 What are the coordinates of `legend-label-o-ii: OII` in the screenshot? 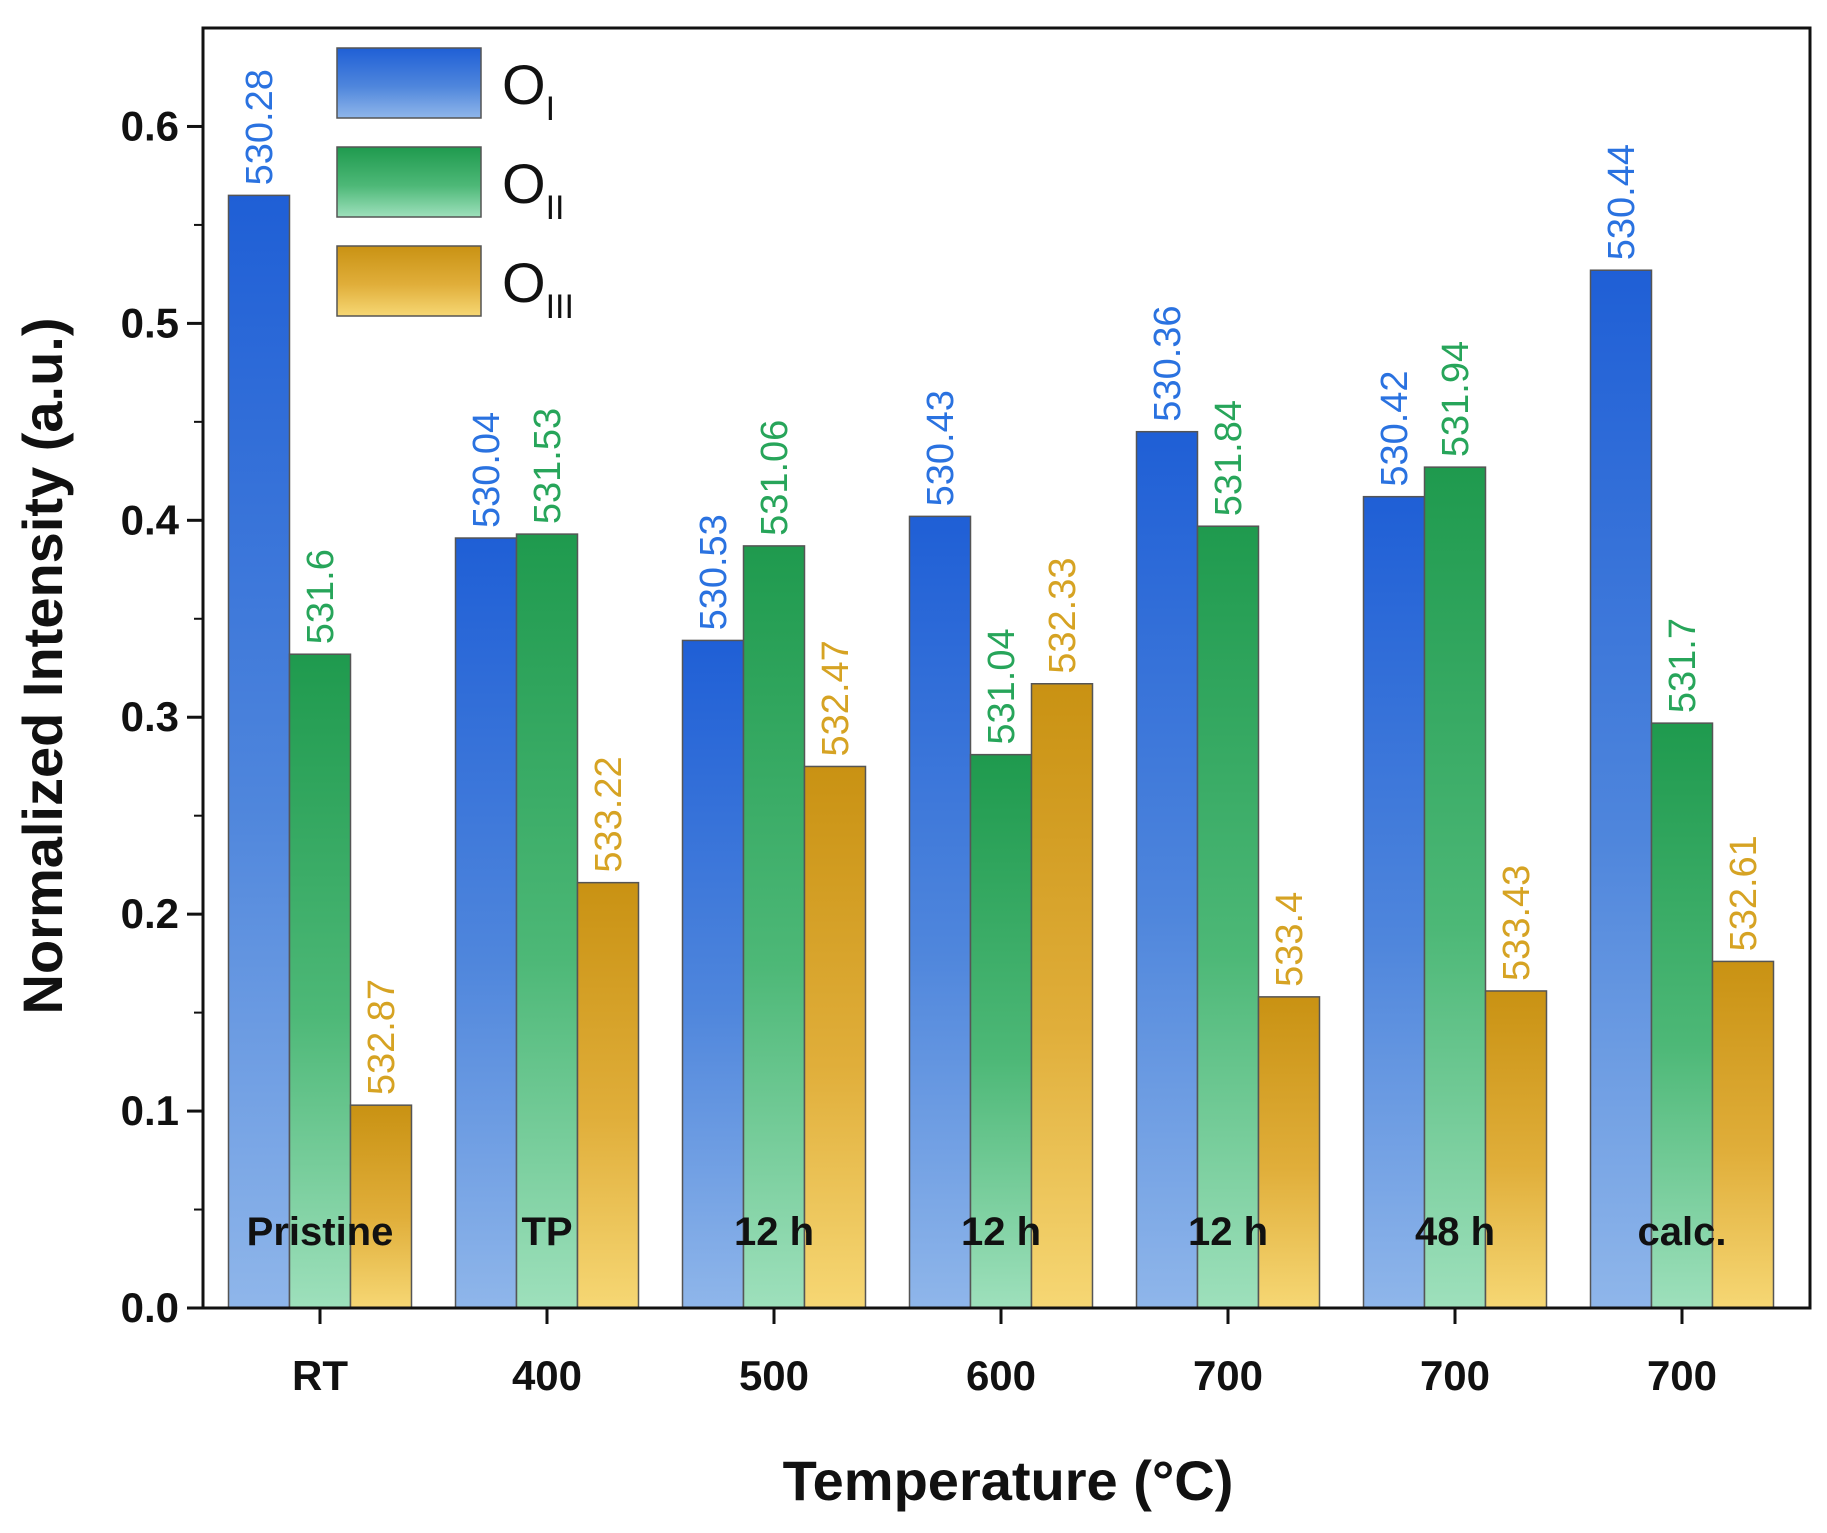 It's located at (533, 189).